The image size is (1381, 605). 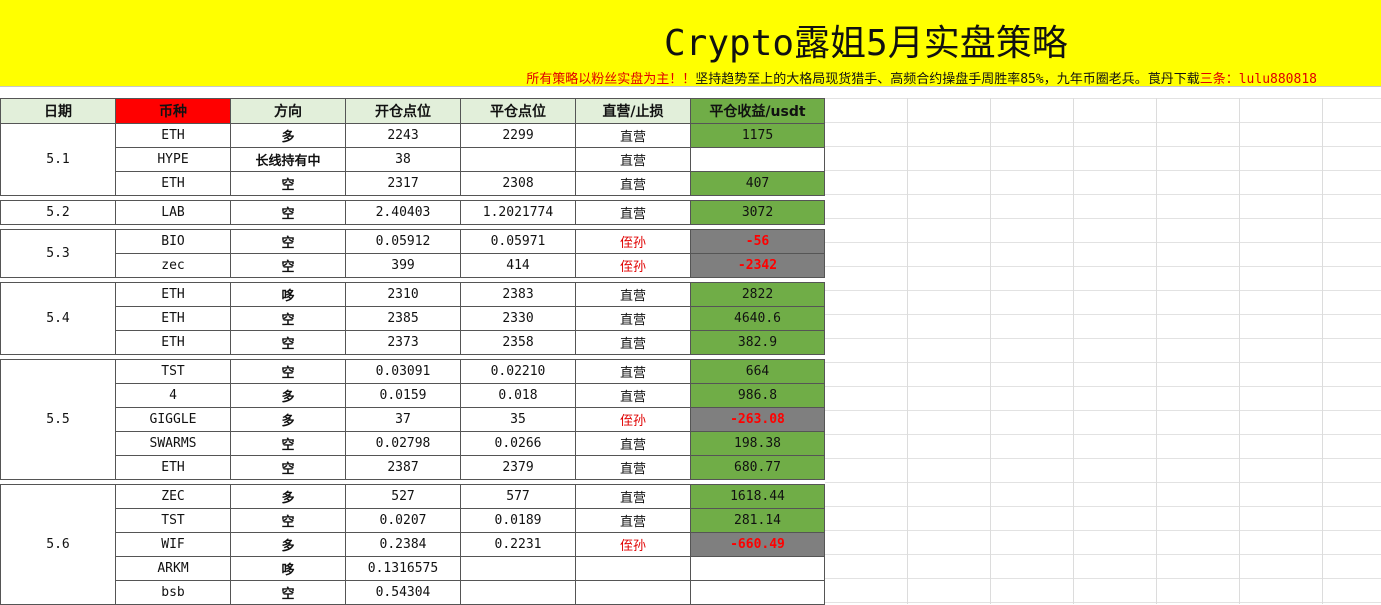 What do you see at coordinates (518, 241) in the screenshot?
I see `close-price-cell: 0.05971` at bounding box center [518, 241].